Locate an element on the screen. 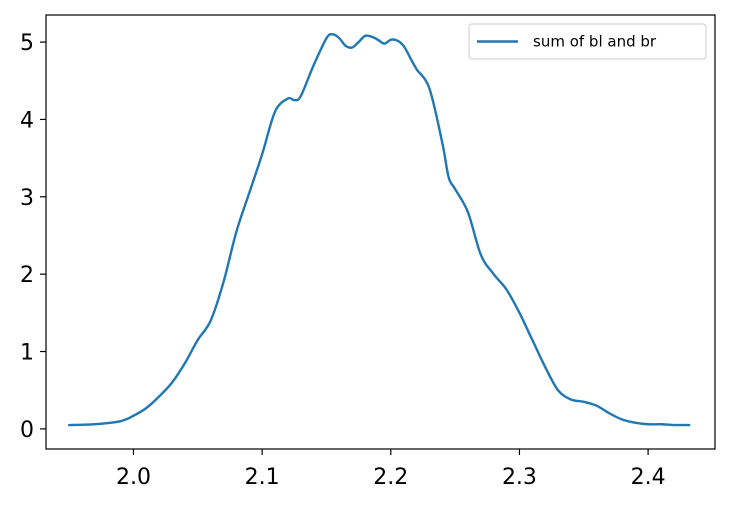 This screenshot has height=505, width=730. legend-label-0: sum of bl and br is located at coordinates (595, 42).